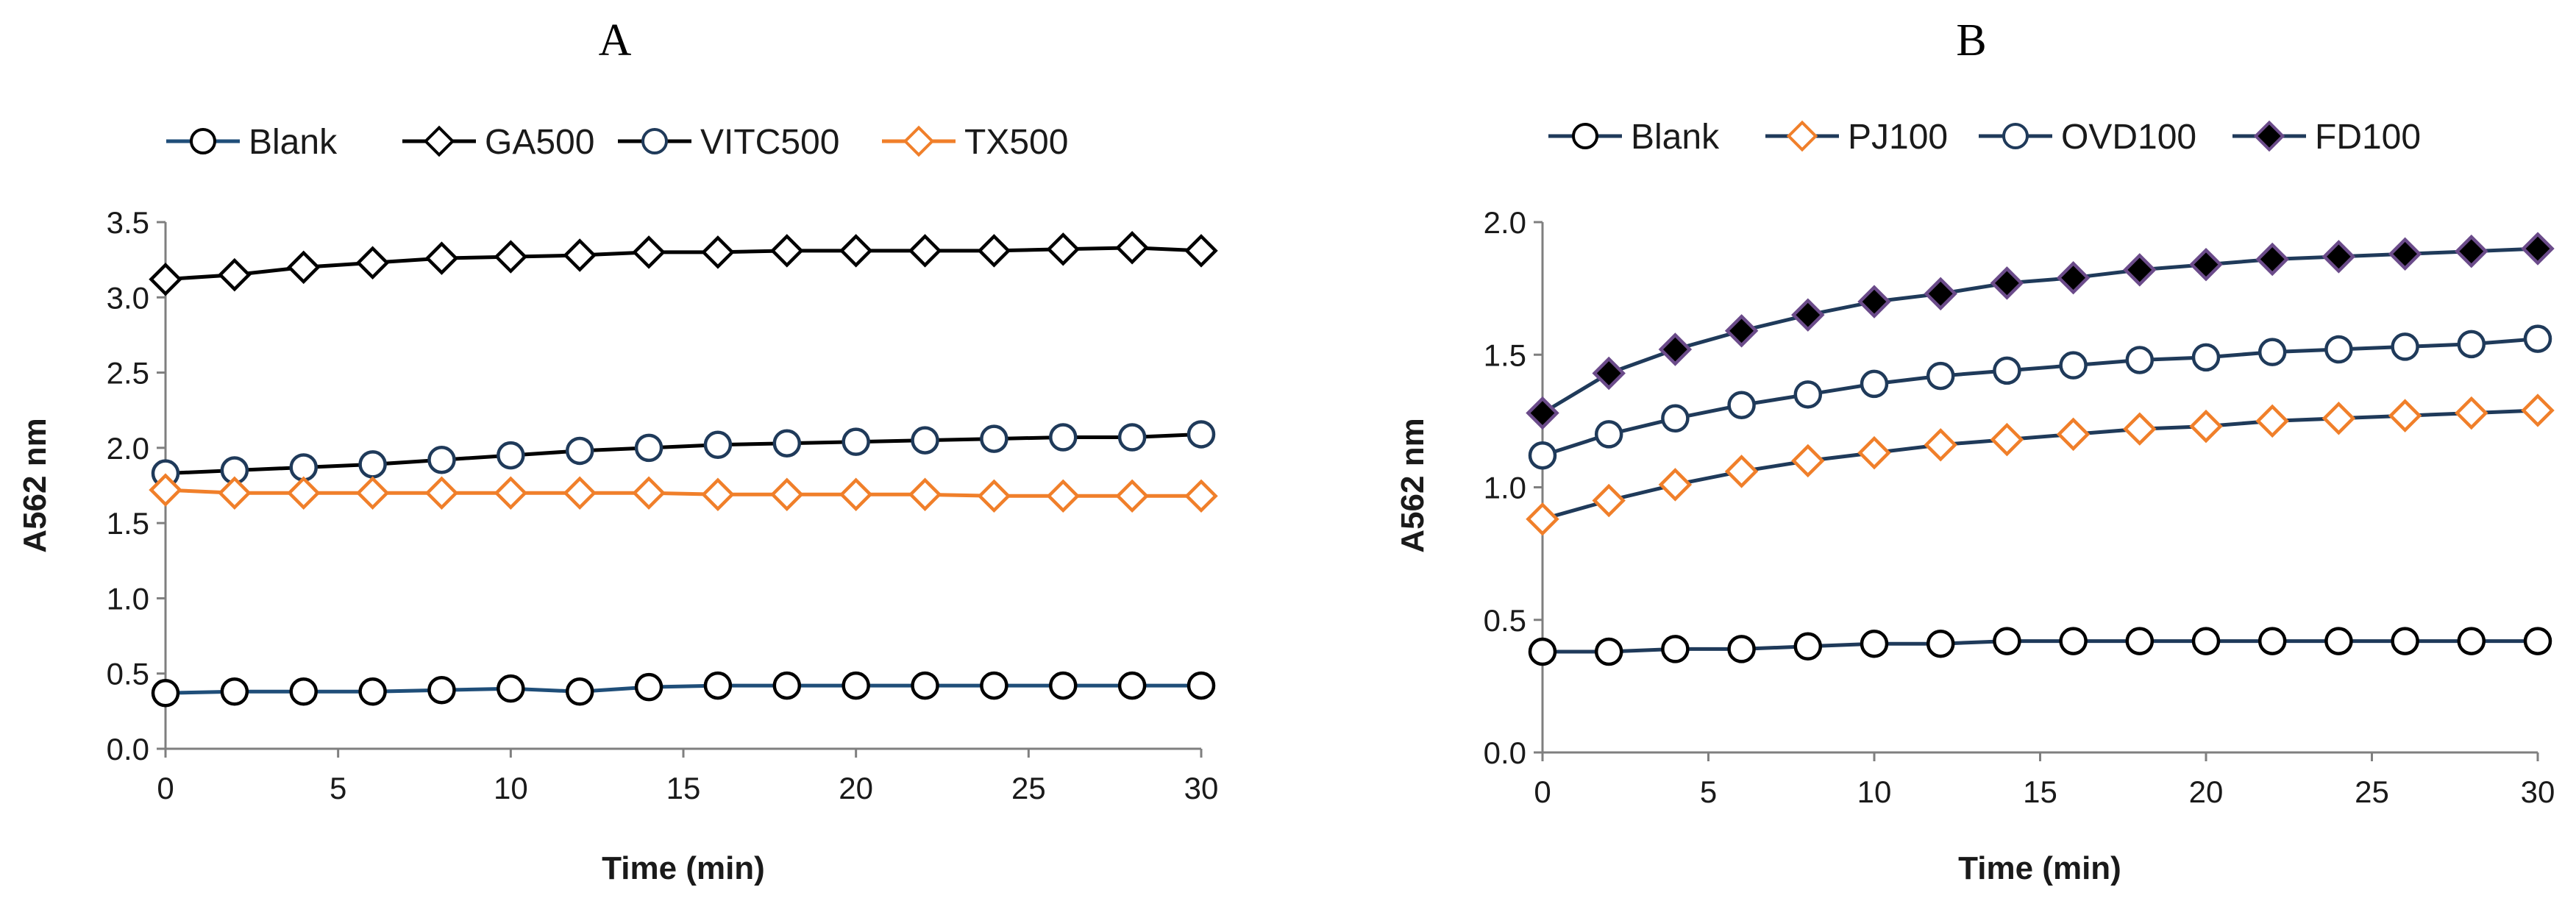 The width and height of the screenshot is (2576, 915). What do you see at coordinates (128, 374) in the screenshot?
I see `y-tick-label-a: 2.5` at bounding box center [128, 374].